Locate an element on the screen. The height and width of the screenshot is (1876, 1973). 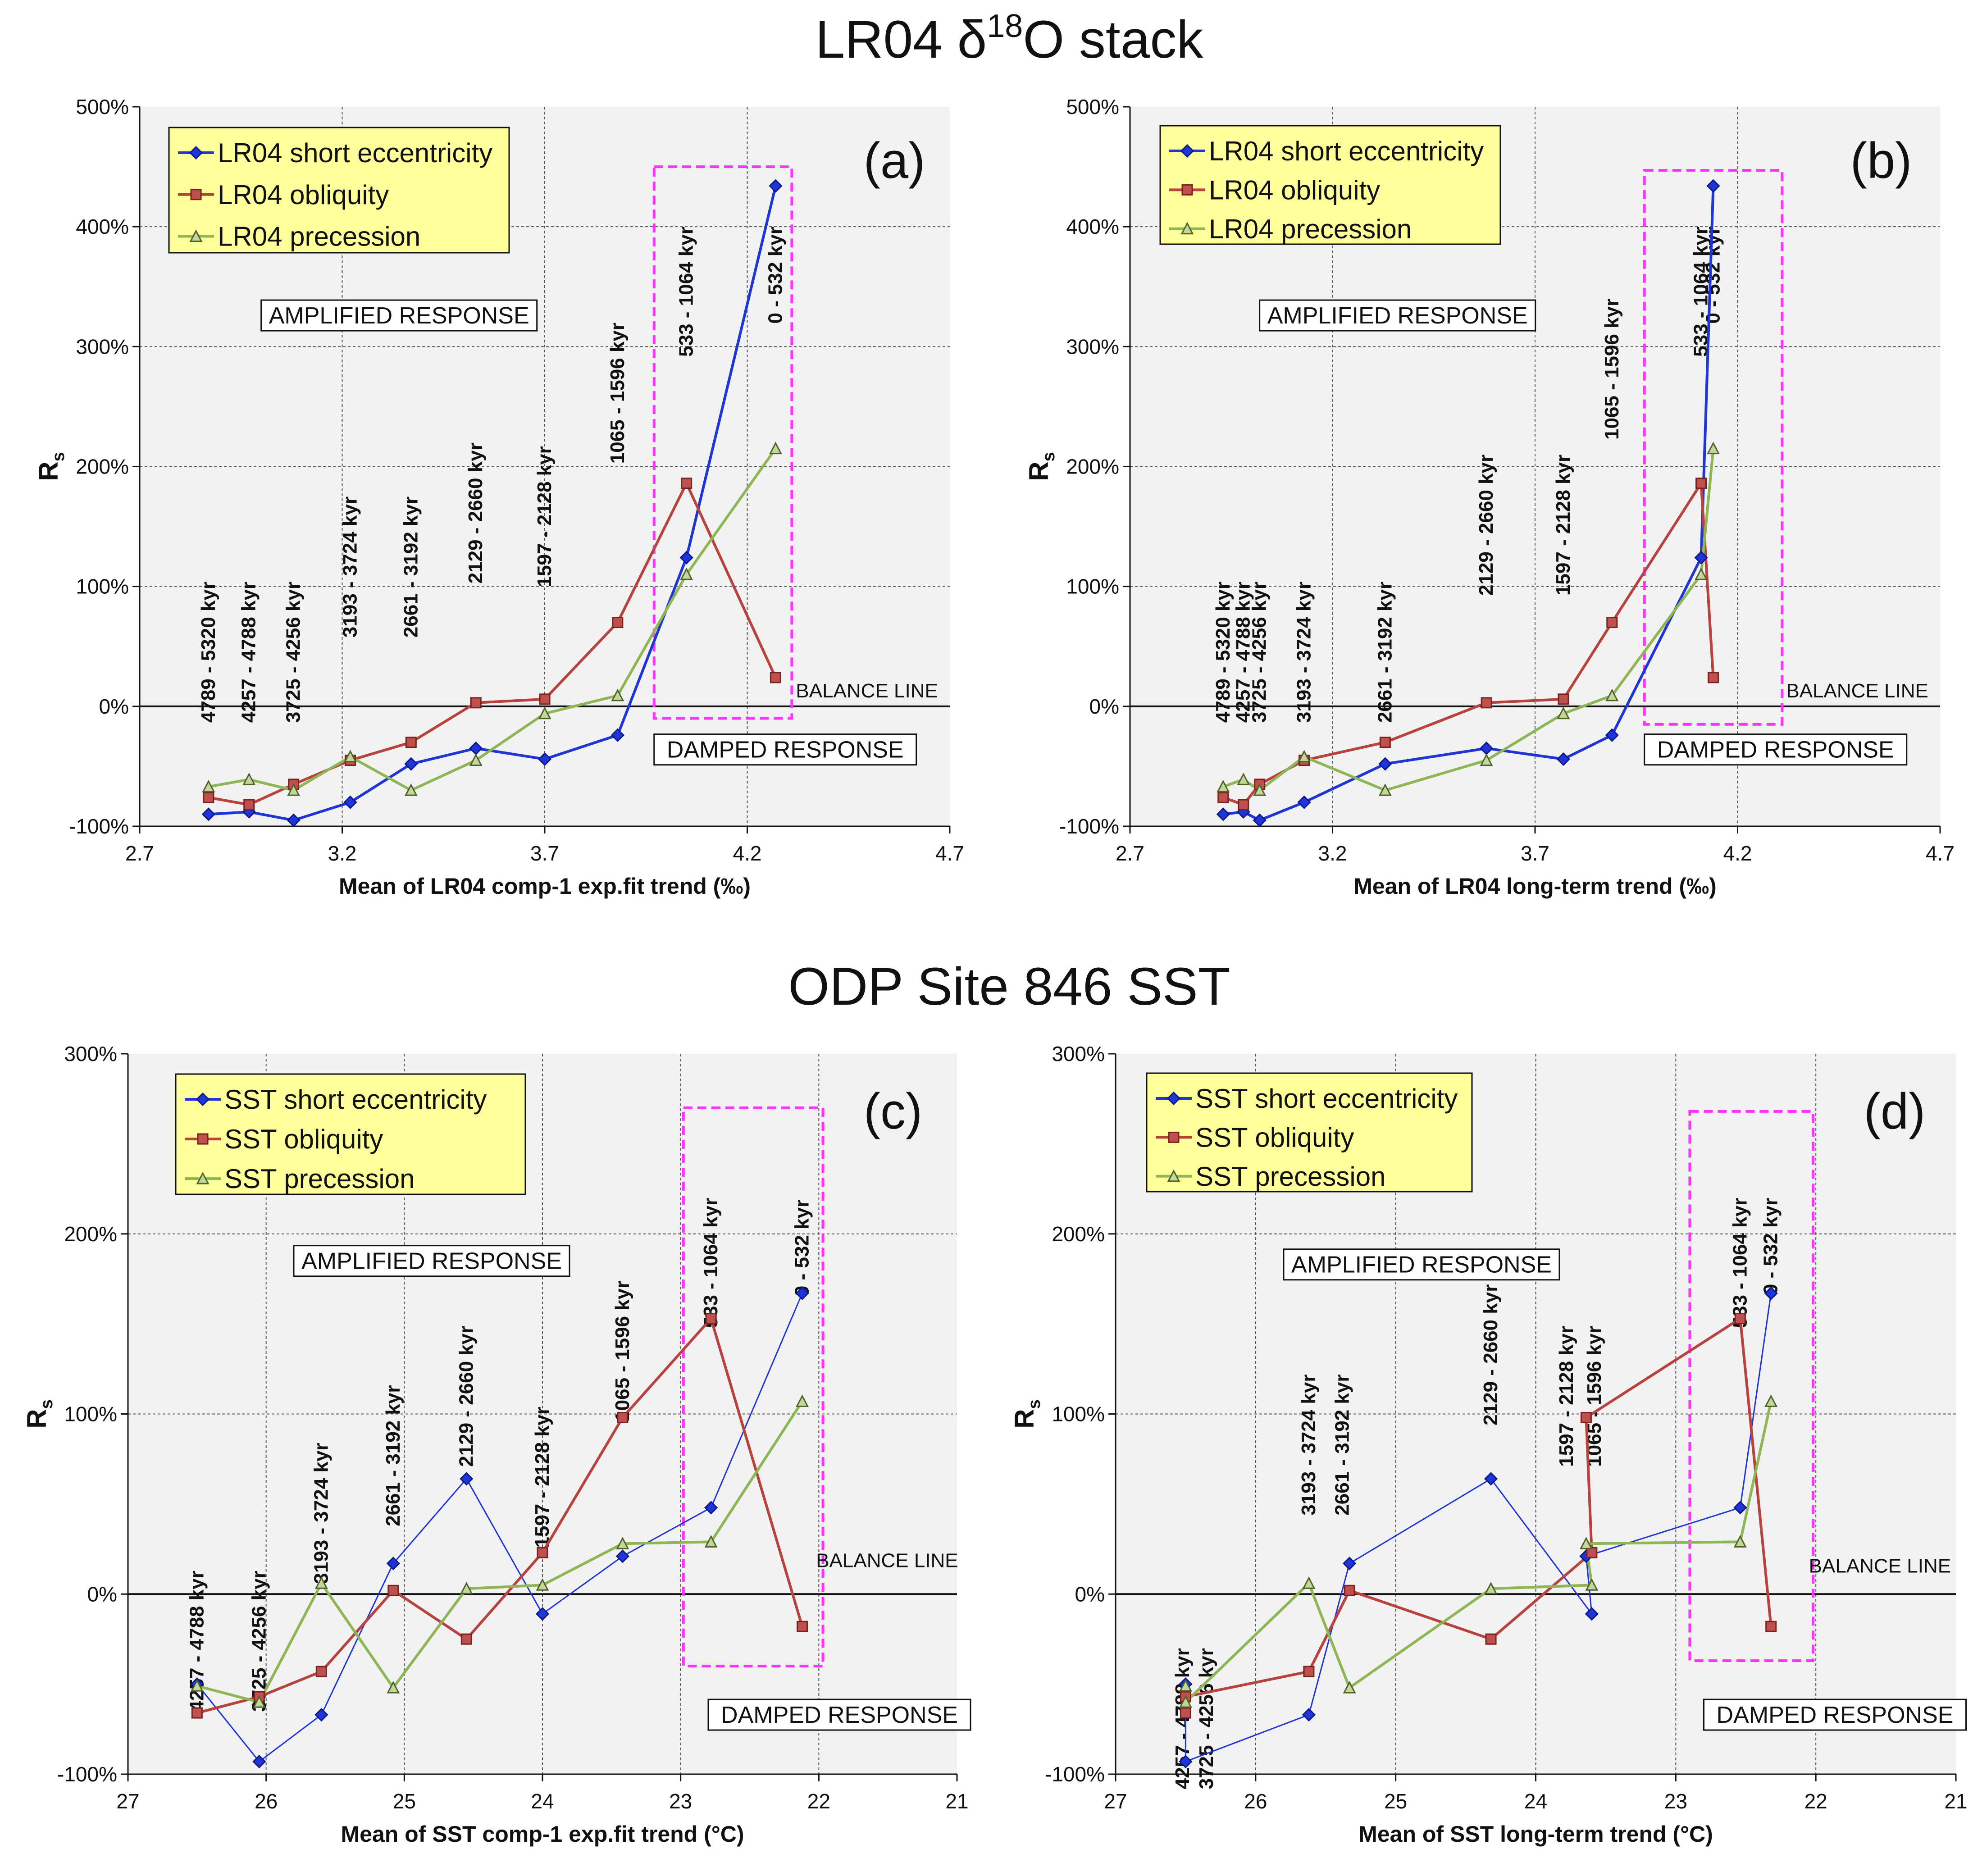
bottom-title: ODP Site 846 SST is located at coordinates (1009, 987).